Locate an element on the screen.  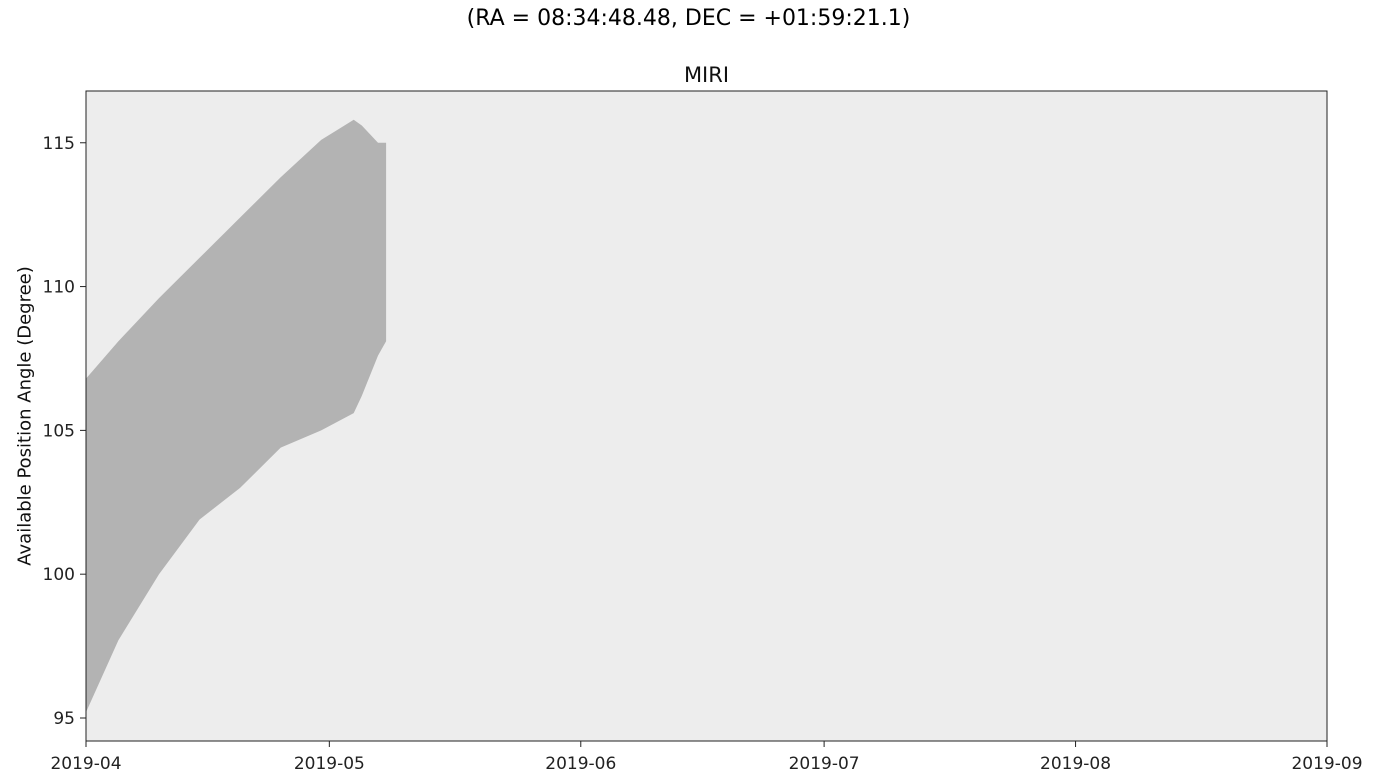
chart-title: MIRI is located at coordinates (706, 75).